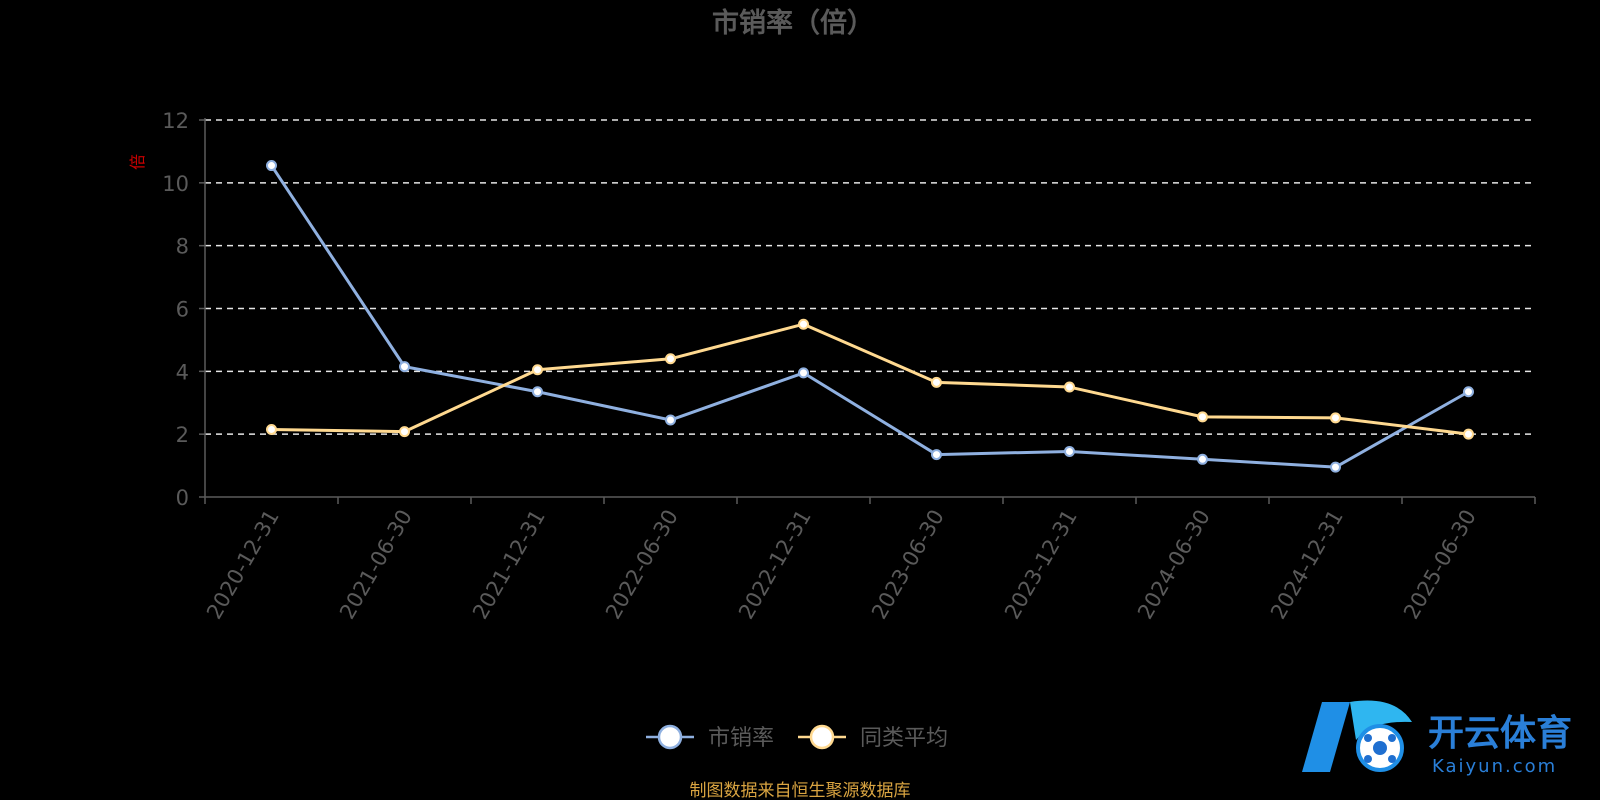  Describe the element at coordinates (182, 498) in the screenshot. I see `y-tick-label: 0` at that location.